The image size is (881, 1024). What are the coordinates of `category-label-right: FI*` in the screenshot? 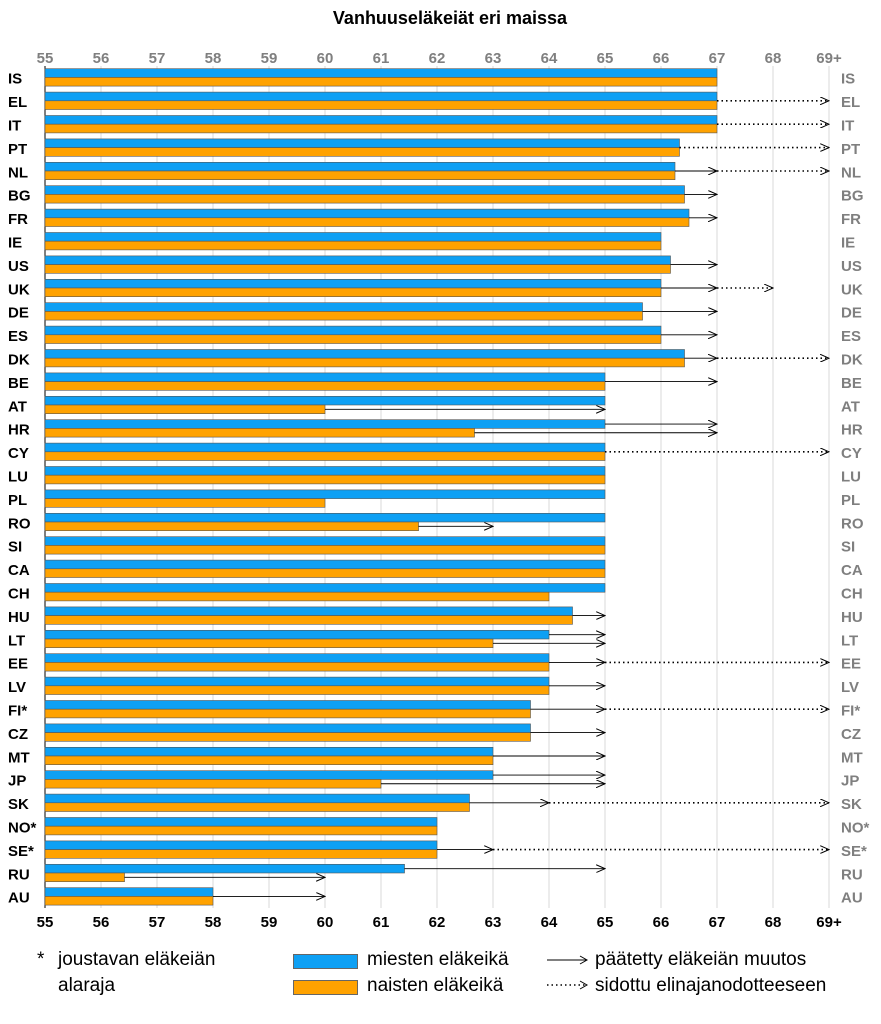 It's located at (850, 711).